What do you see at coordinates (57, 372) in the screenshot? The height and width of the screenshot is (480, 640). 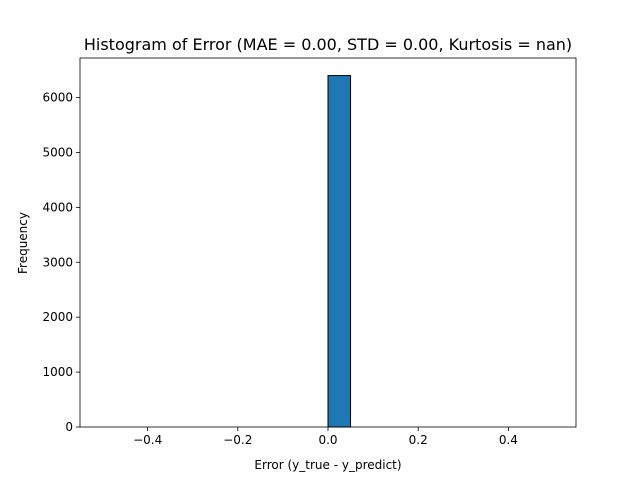 I see `y-tick-label: 1000` at bounding box center [57, 372].